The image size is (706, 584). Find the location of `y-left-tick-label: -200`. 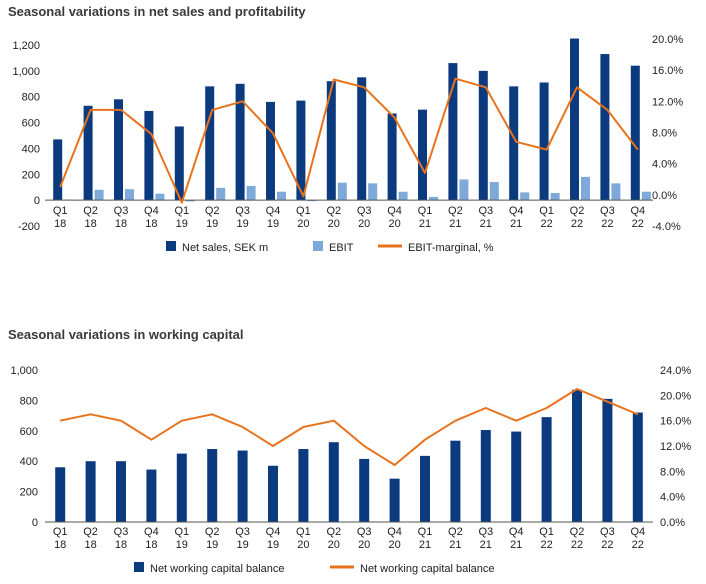

y-left-tick-label: -200 is located at coordinates (29, 227).